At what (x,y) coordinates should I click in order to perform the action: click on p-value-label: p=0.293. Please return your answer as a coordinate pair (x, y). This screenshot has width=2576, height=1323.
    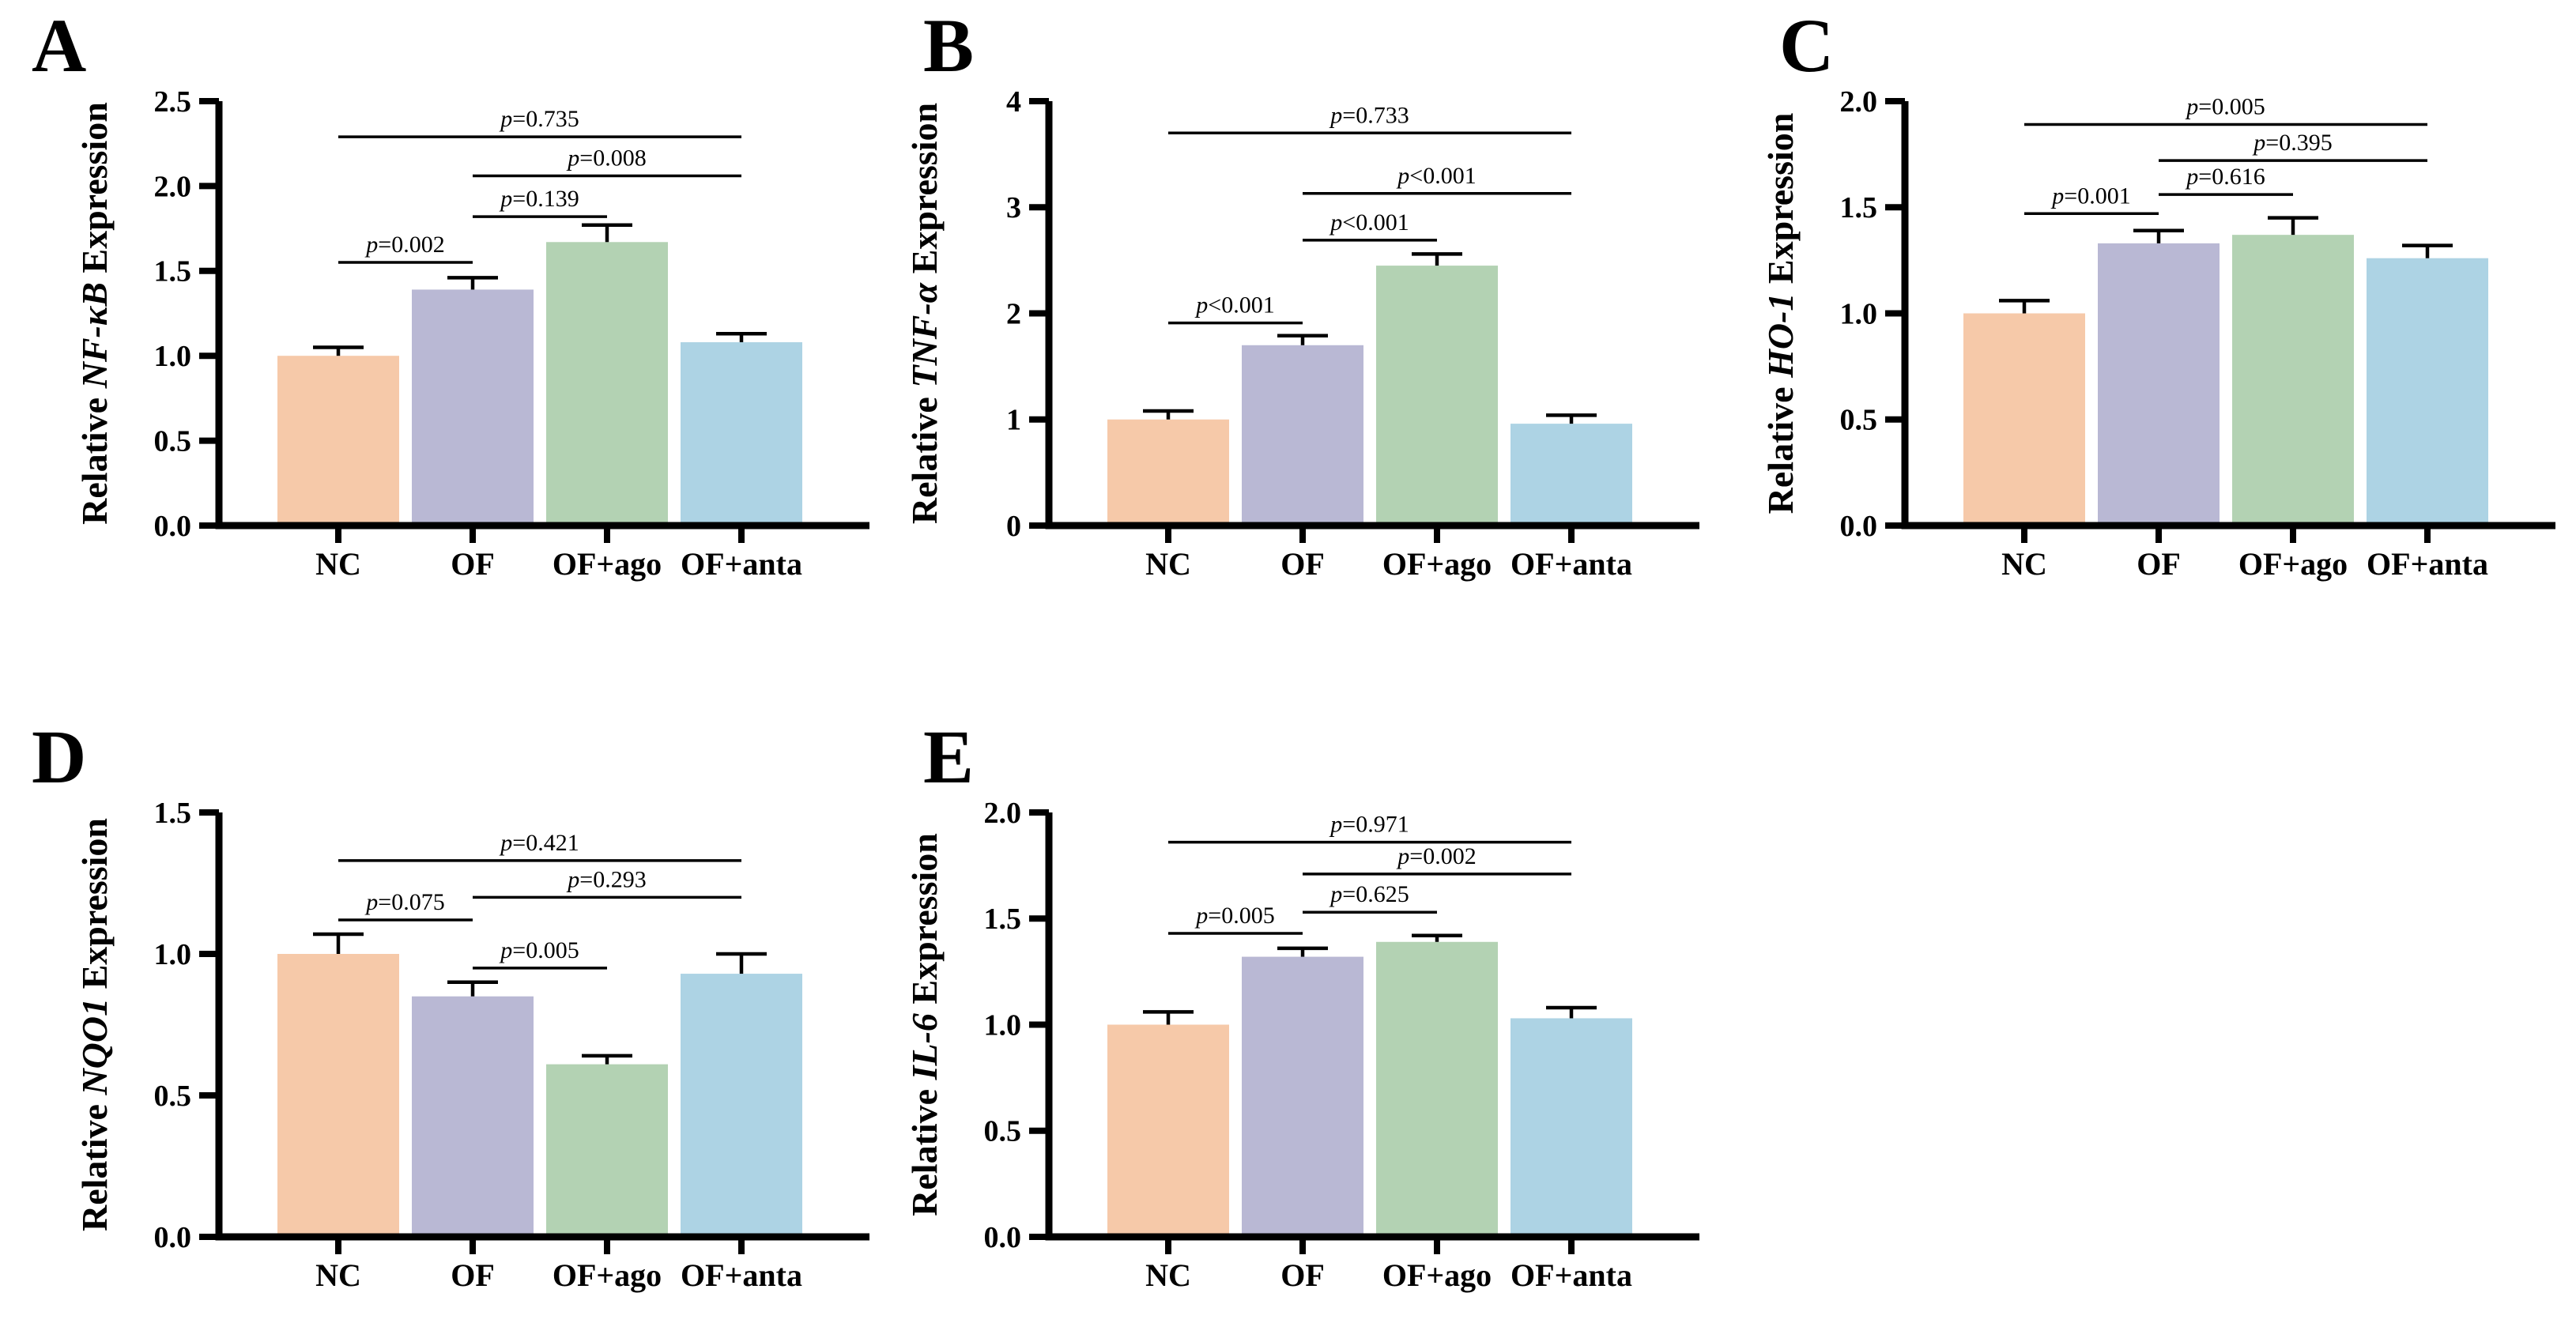
    Looking at the image, I should click on (606, 879).